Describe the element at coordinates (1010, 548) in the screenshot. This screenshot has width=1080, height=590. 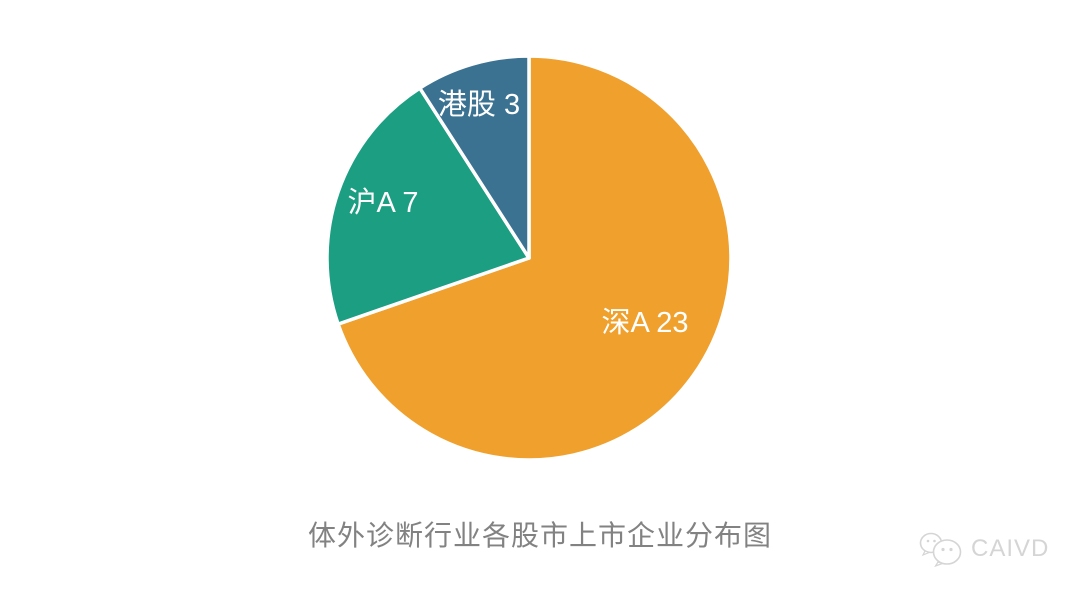
I see `watermark-text: CAIVD` at that location.